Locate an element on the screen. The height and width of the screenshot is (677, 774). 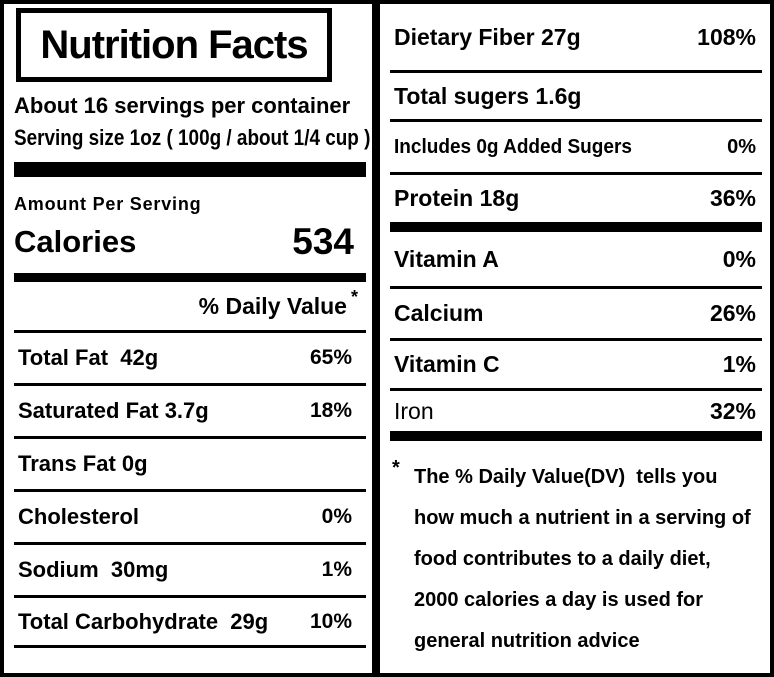
medium-divider-bar is located at coordinates (190, 277).